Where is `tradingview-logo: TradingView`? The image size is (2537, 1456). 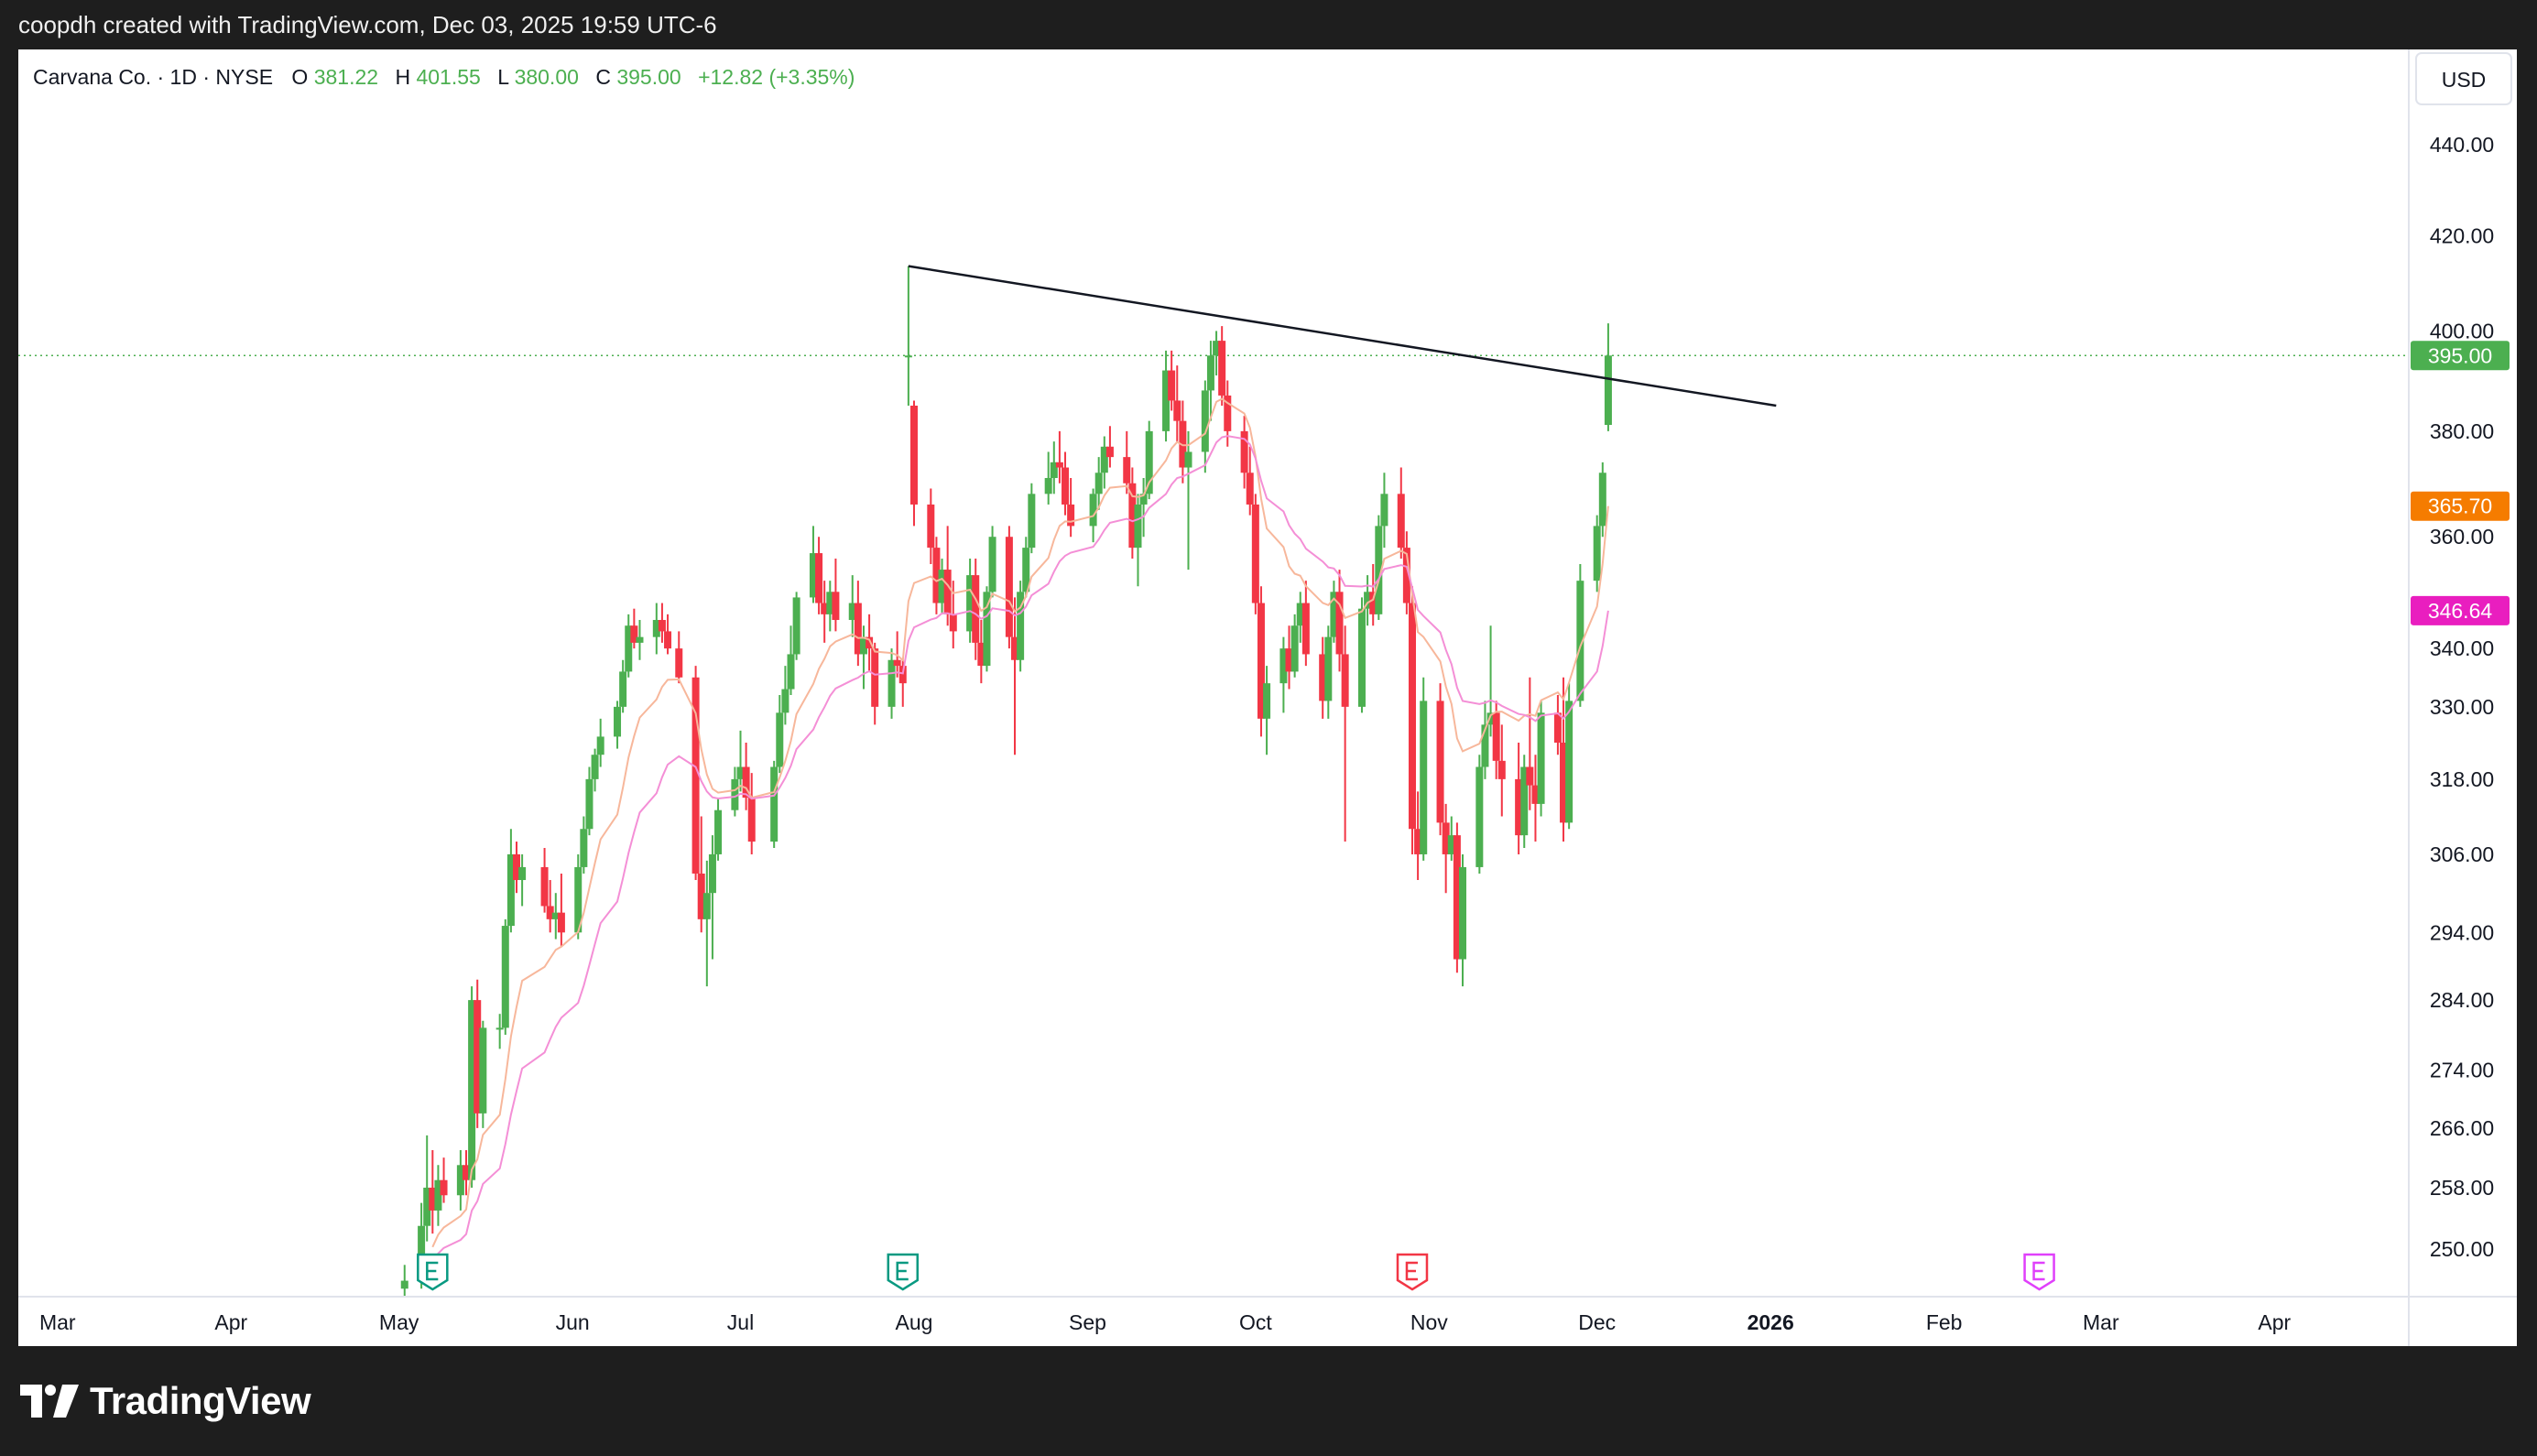 tradingview-logo: TradingView is located at coordinates (165, 1401).